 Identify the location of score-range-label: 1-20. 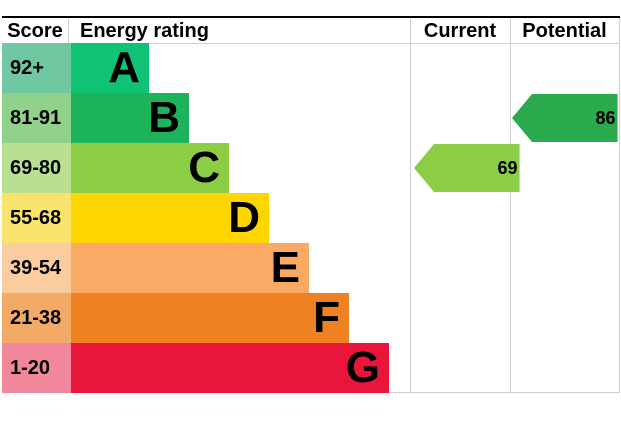
(30, 368).